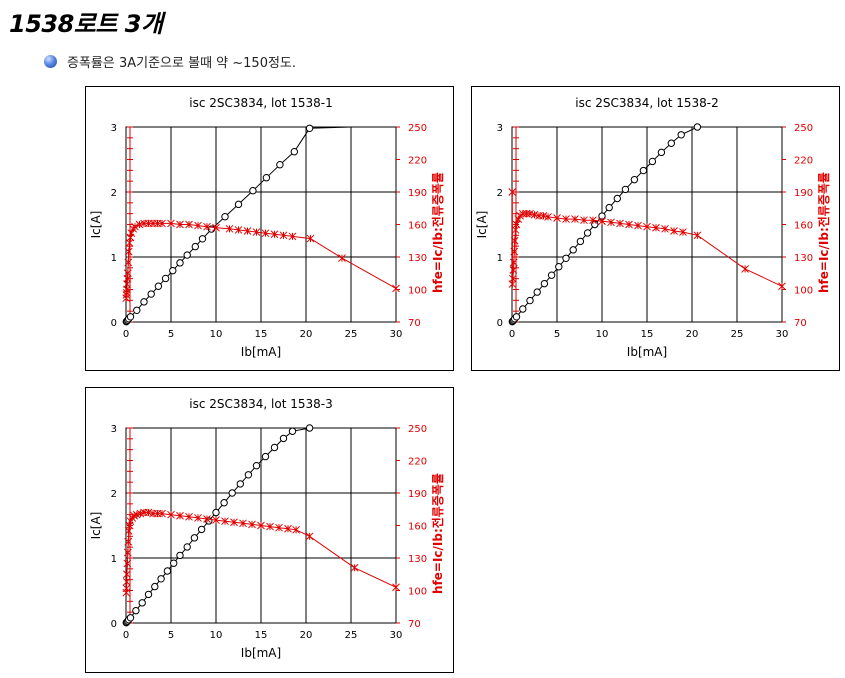 This screenshot has width=845, height=678. What do you see at coordinates (500, 258) in the screenshot?
I see `y-tick-label: 1` at bounding box center [500, 258].